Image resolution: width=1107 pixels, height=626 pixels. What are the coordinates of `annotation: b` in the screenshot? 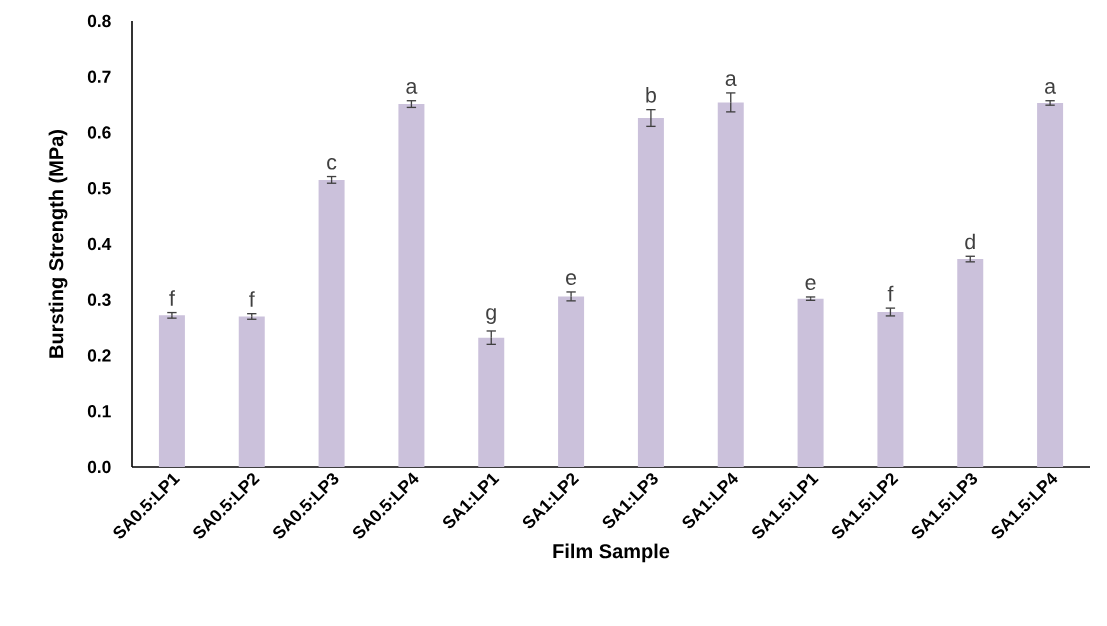 It's located at (651, 95).